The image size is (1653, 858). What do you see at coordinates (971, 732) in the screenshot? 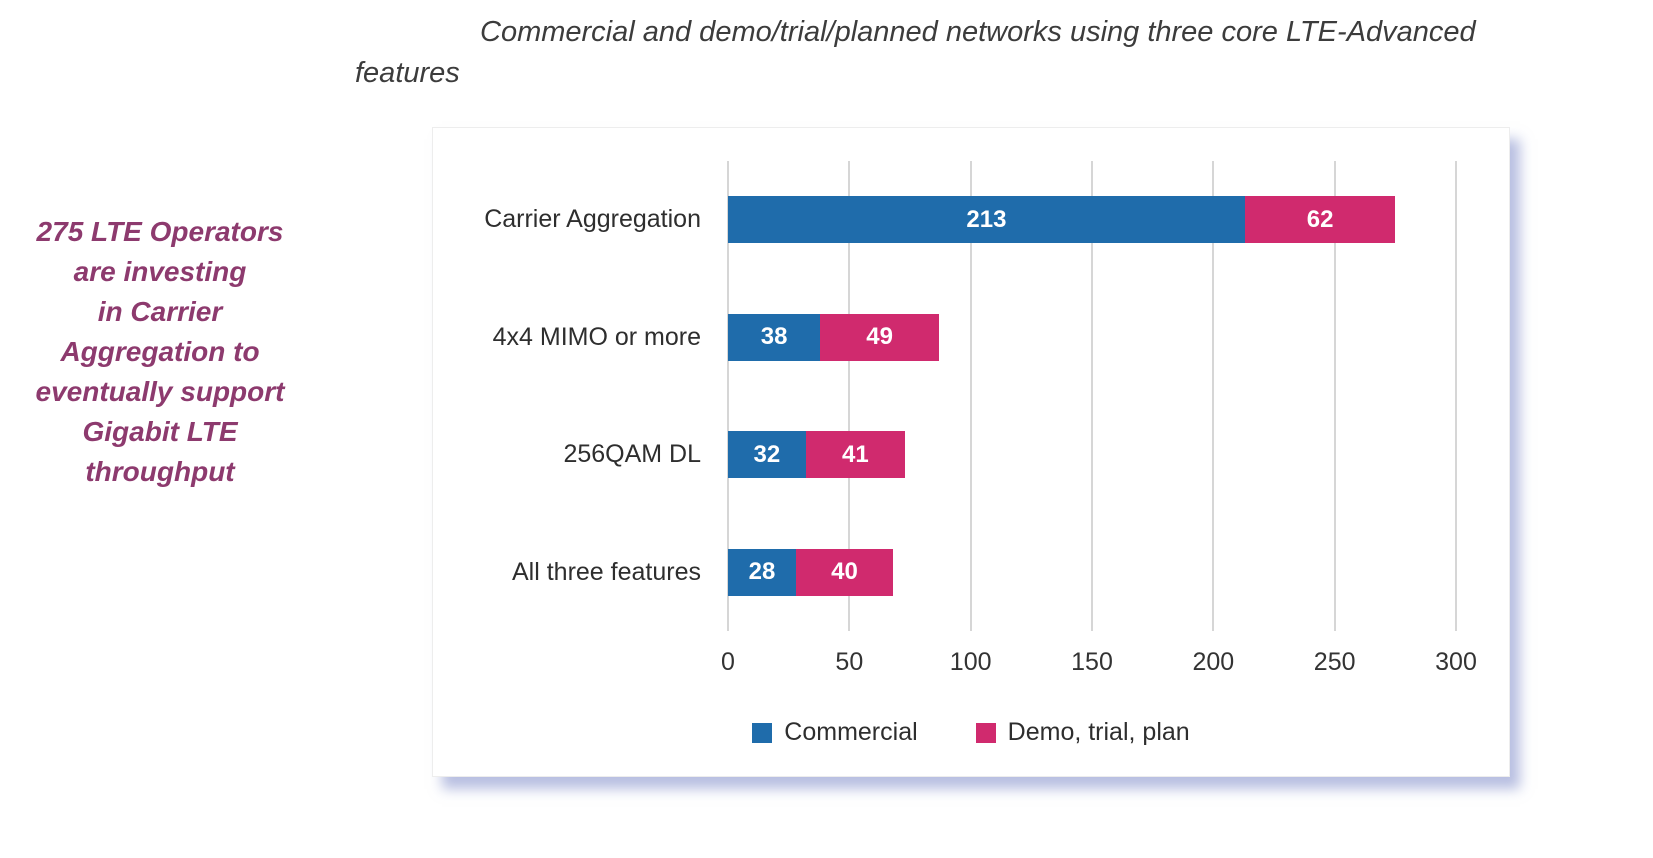
I see `chart-legend: Commercial Demo, trial, plan` at bounding box center [971, 732].